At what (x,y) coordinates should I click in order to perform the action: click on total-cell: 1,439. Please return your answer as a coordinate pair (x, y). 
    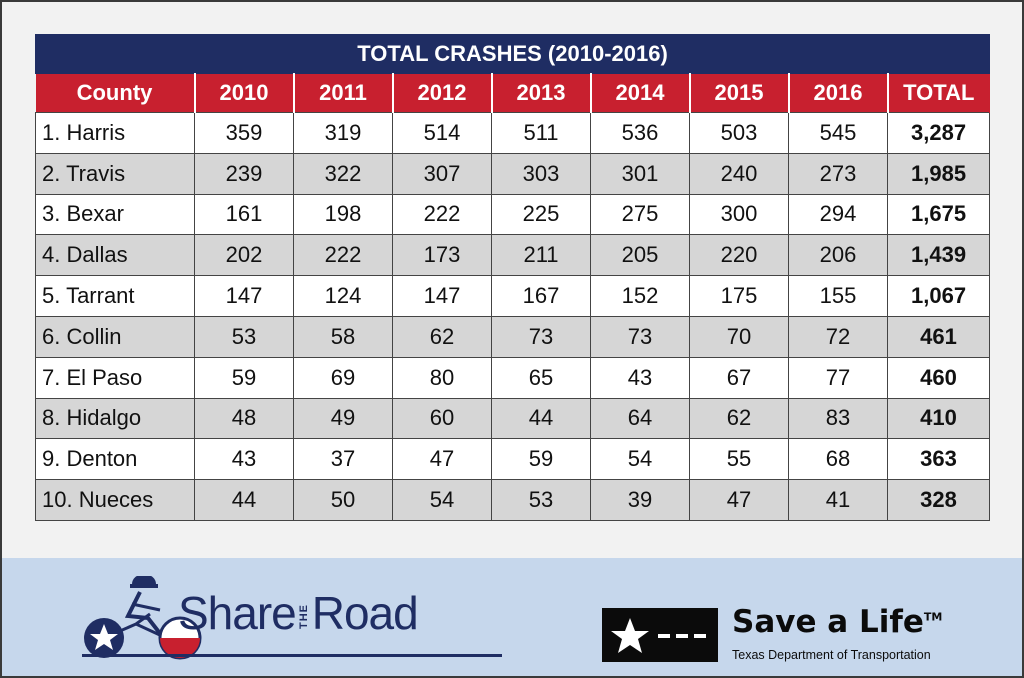
    Looking at the image, I should click on (938, 255).